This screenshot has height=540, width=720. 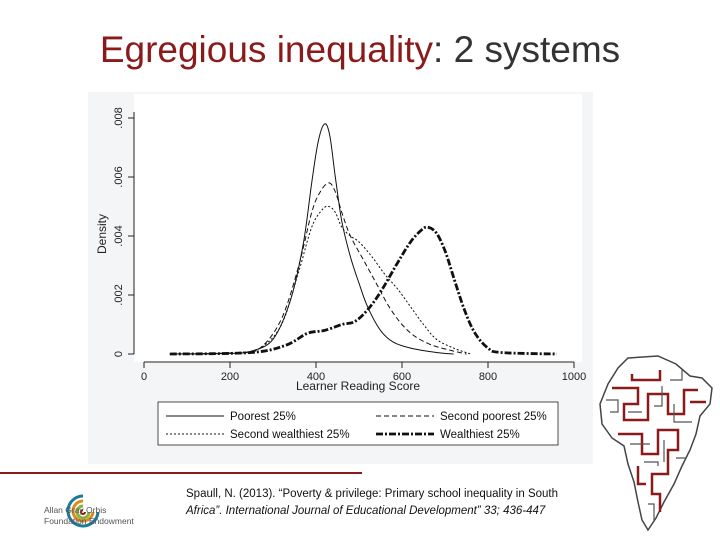 What do you see at coordinates (181, 473) in the screenshot?
I see `footer-divider` at bounding box center [181, 473].